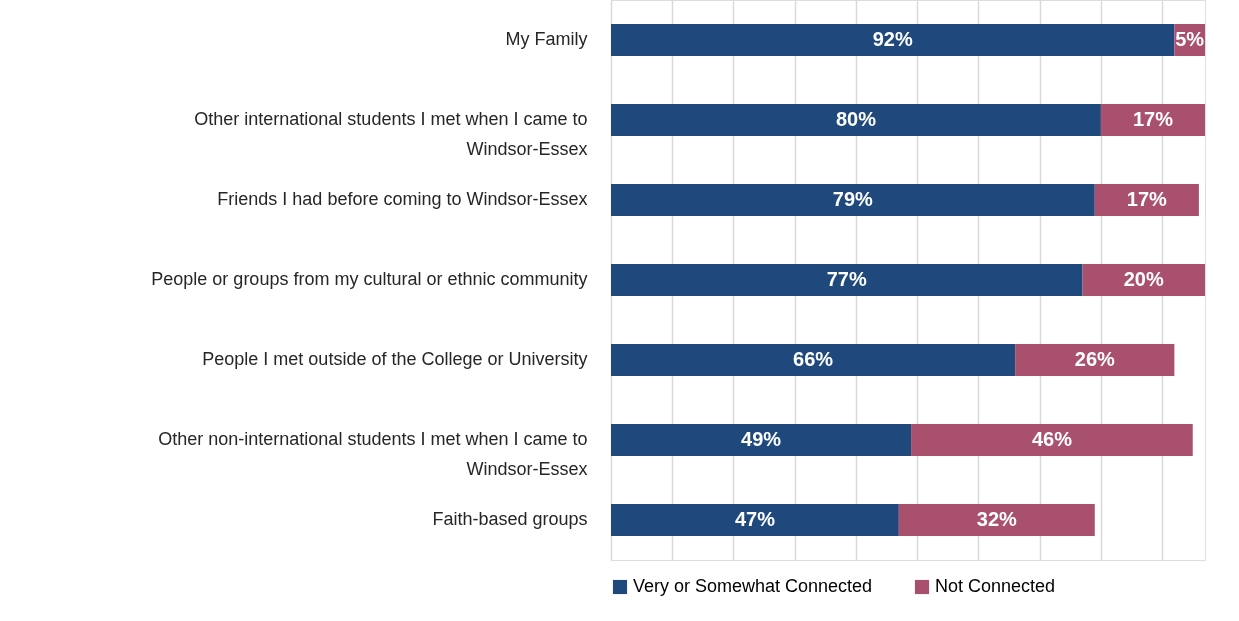 The image size is (1239, 621). What do you see at coordinates (995, 586) in the screenshot?
I see `legend-label: Not Connected` at bounding box center [995, 586].